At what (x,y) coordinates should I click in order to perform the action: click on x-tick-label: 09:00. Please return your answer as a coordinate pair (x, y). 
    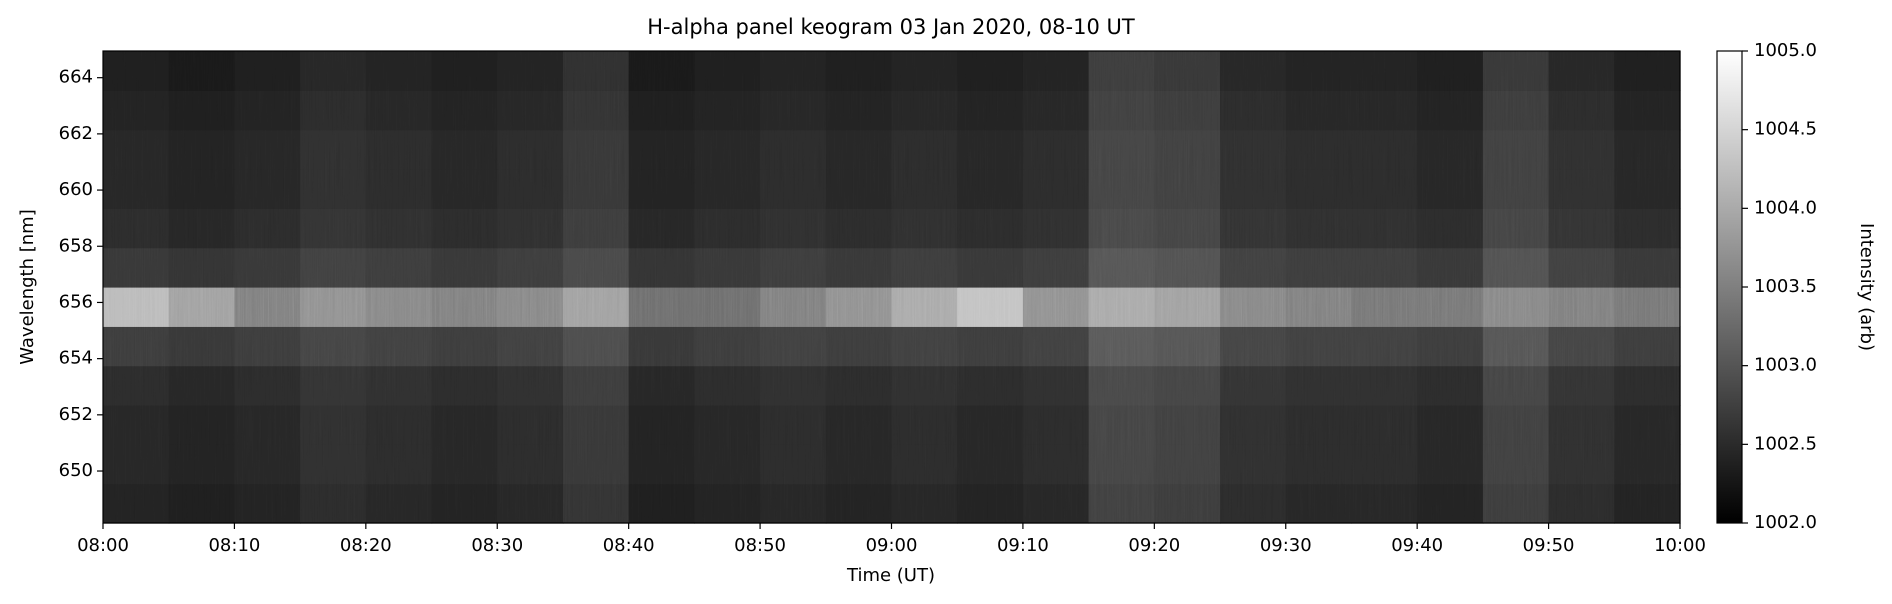
    Looking at the image, I should click on (892, 545).